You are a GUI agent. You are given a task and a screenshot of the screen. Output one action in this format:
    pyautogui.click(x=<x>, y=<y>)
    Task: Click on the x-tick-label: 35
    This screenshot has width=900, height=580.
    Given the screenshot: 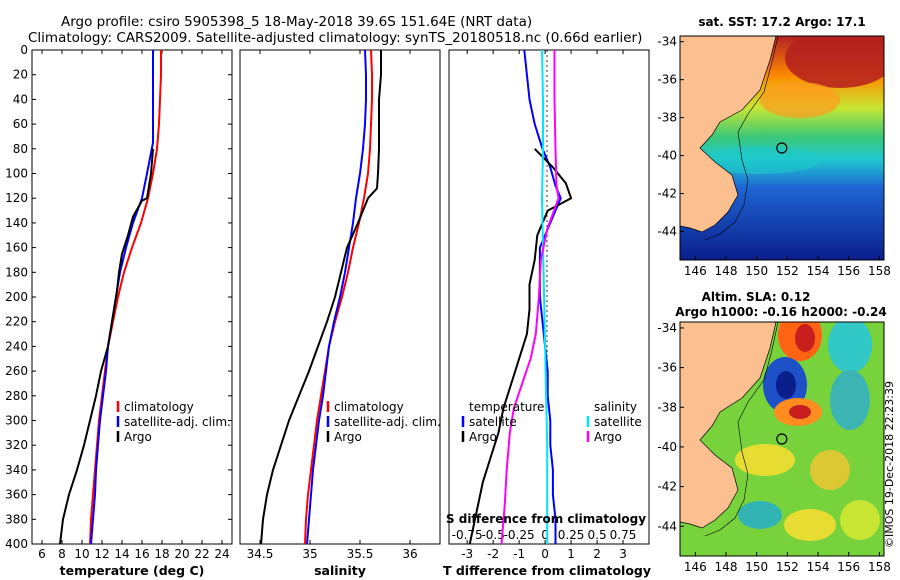 What is the action you would take?
    pyautogui.click(x=309, y=554)
    